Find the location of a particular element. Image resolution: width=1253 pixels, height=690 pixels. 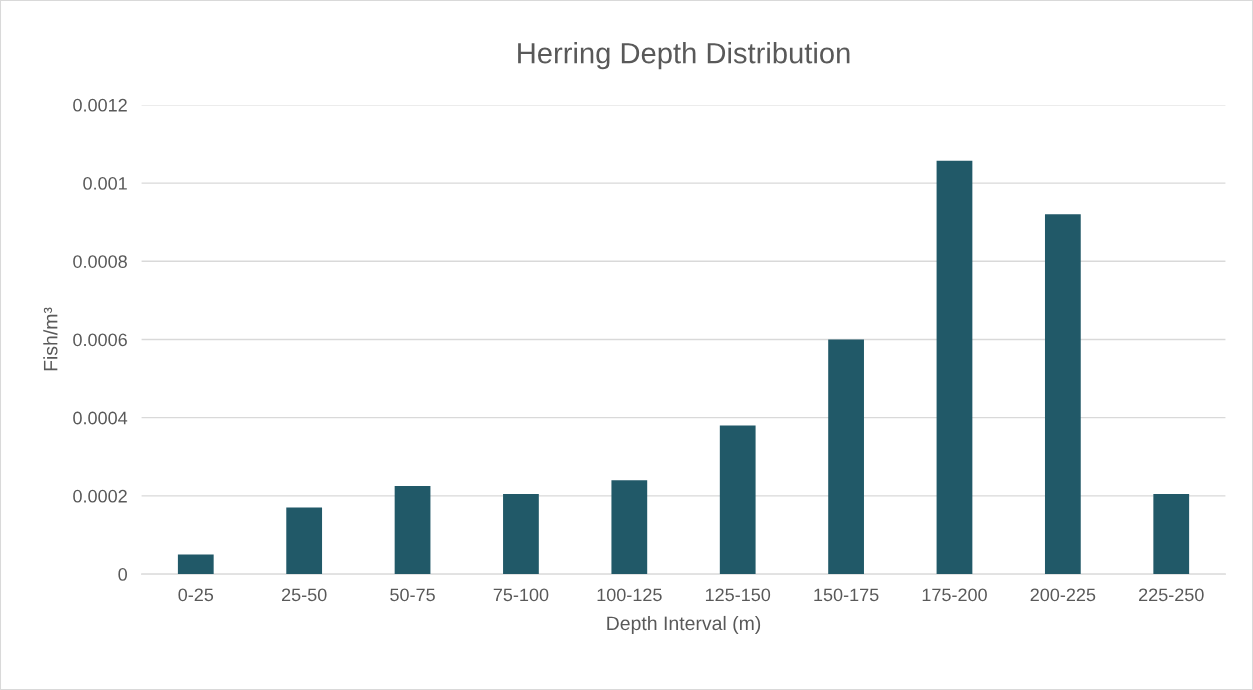

x-tick-label: 225-250 is located at coordinates (1171, 595).